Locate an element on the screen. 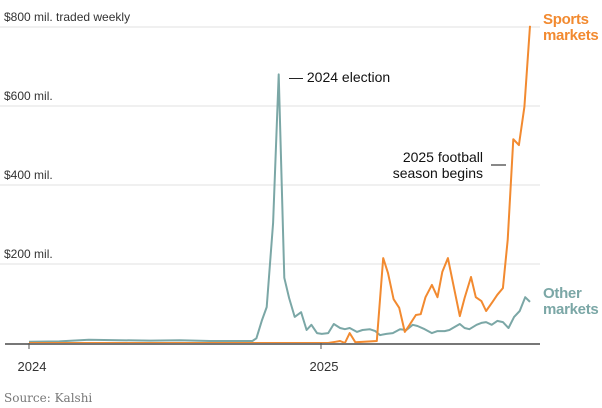  x-tick-label: 2024 is located at coordinates (32, 366).